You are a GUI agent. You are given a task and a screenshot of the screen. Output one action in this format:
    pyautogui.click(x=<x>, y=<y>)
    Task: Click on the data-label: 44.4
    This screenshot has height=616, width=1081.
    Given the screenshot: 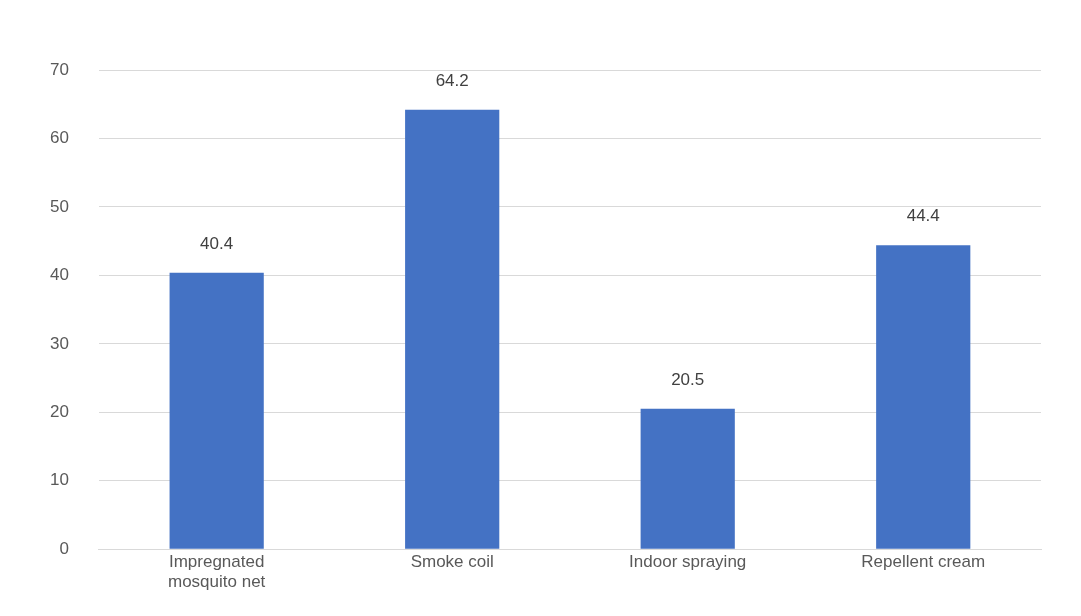 What is the action you would take?
    pyautogui.click(x=923, y=216)
    